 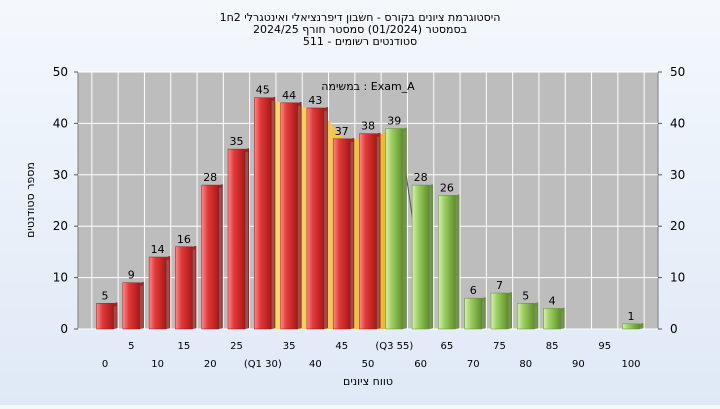 What do you see at coordinates (368, 381) in the screenshot?
I see `x-axis-label: טווח ציונים` at bounding box center [368, 381].